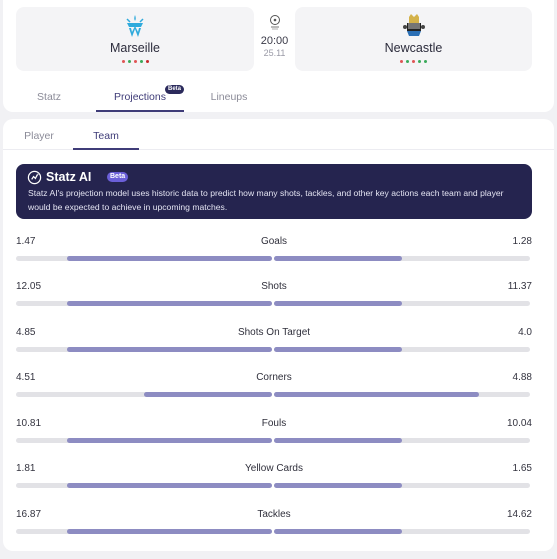 The width and height of the screenshot is (557, 559). I want to click on stat-away-value: 11.37, so click(519, 286).